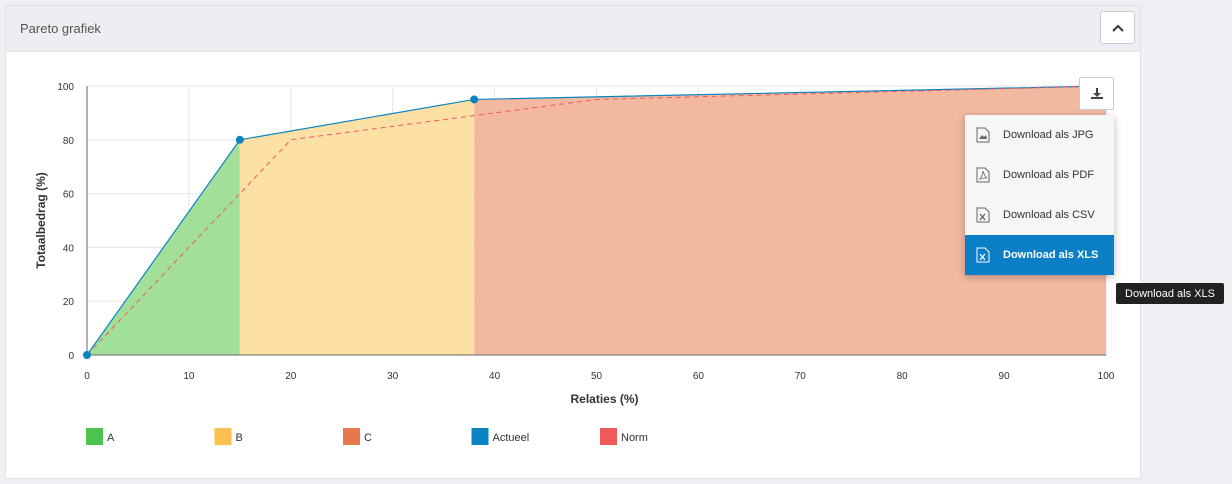  Describe the element at coordinates (71, 356) in the screenshot. I see `y-tick-label-0: 0` at that location.